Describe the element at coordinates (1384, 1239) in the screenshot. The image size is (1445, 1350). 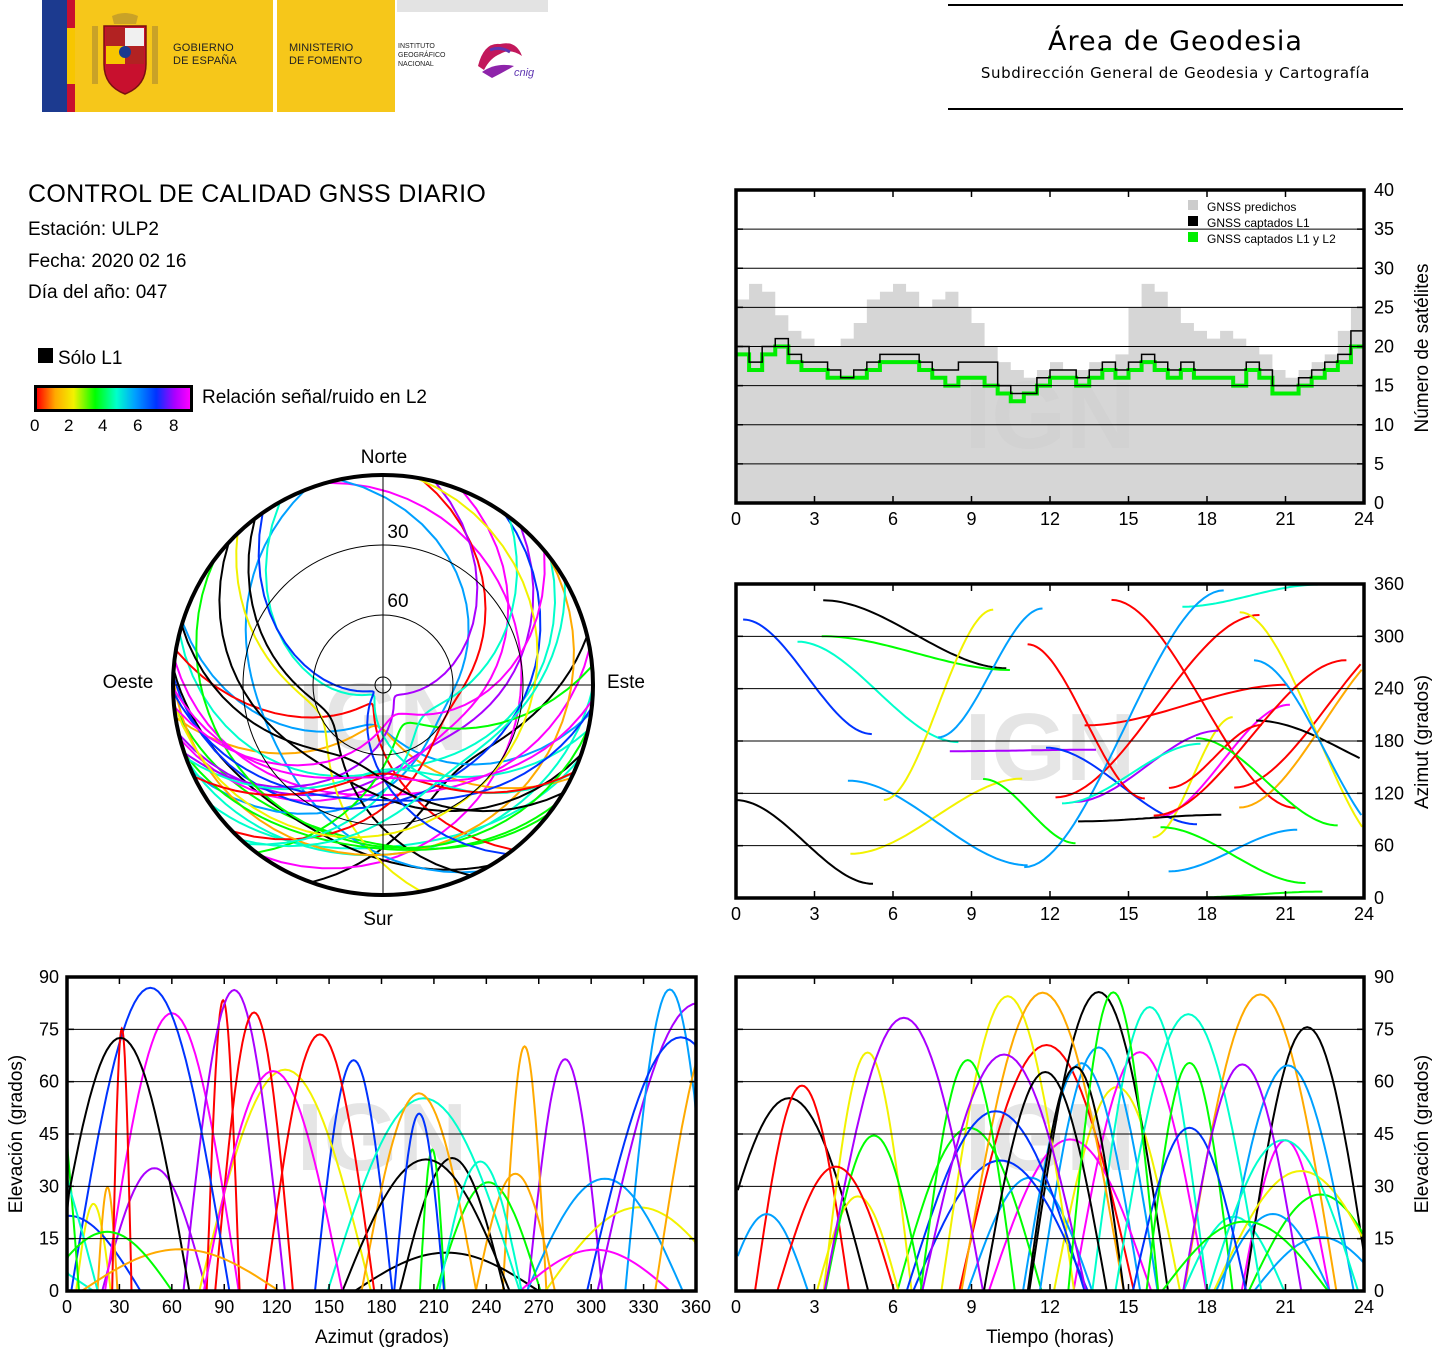
I see `et-ytick-label: 15` at that location.